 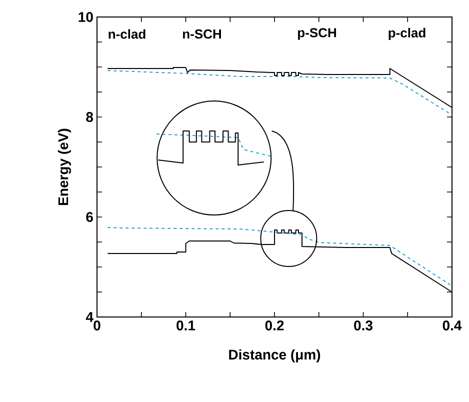 What do you see at coordinates (85, 17) in the screenshot?
I see `y-tick-label: 10` at bounding box center [85, 17].